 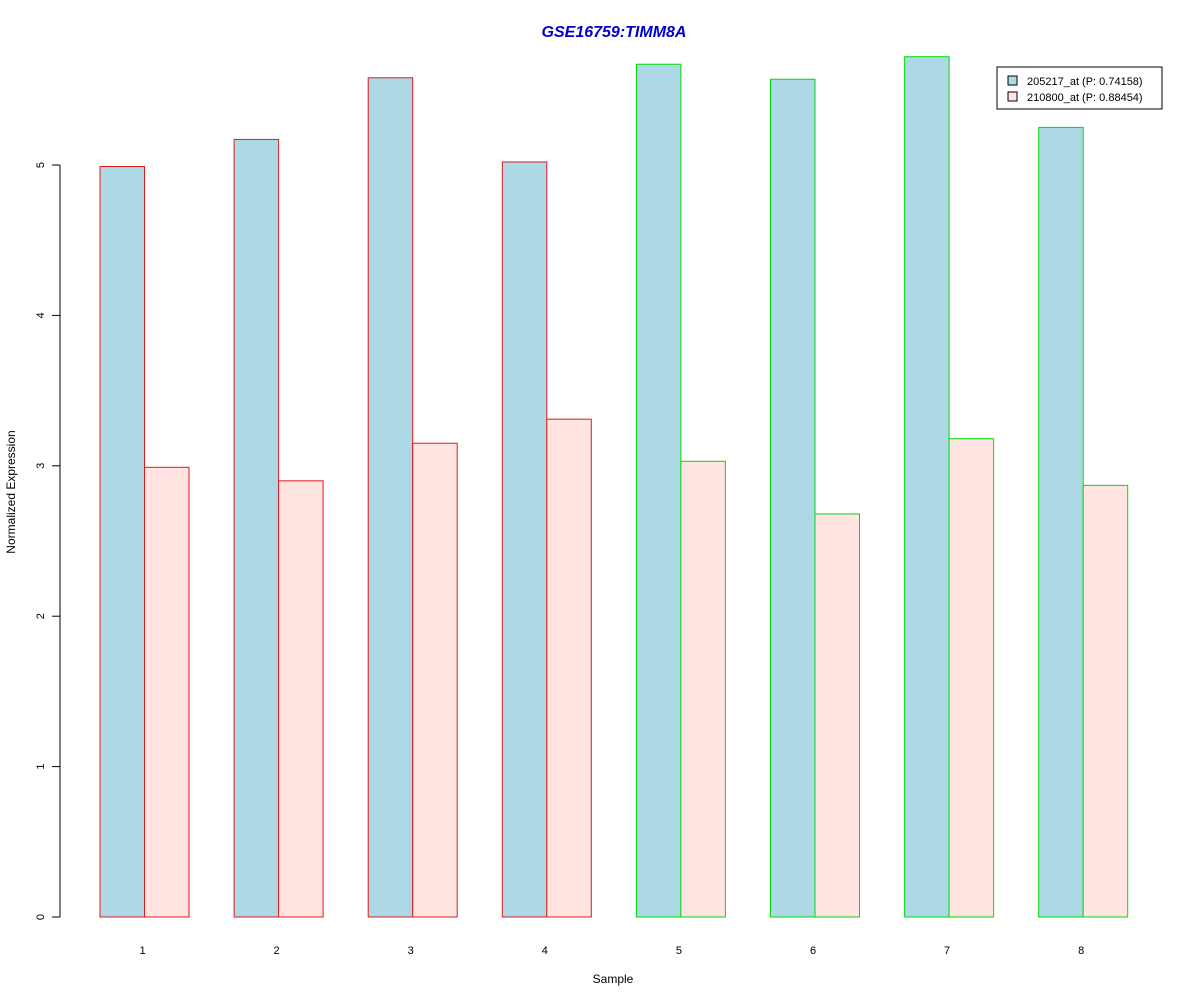 I want to click on legend-box, so click(x=1079, y=88).